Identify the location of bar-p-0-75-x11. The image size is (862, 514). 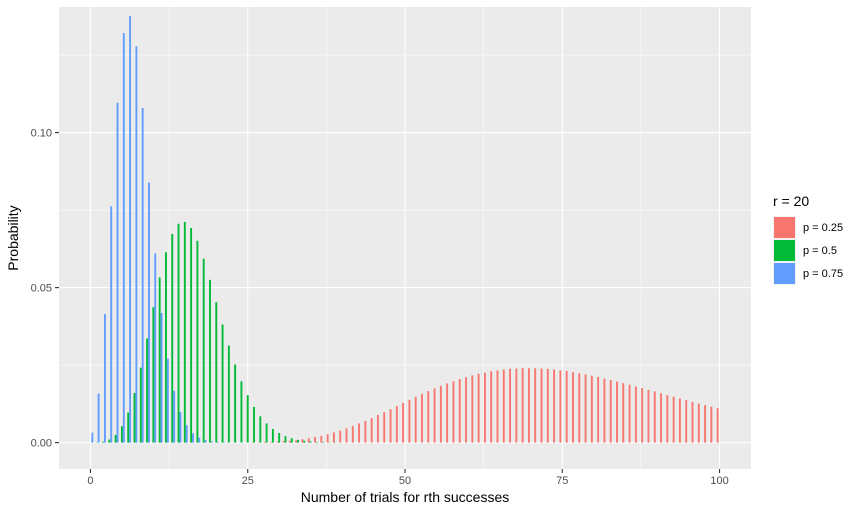
(161, 378).